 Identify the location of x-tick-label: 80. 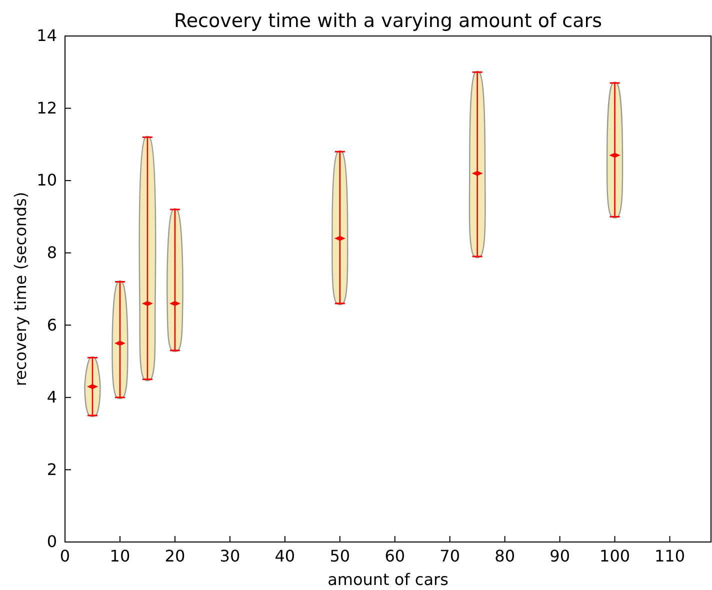
(505, 556).